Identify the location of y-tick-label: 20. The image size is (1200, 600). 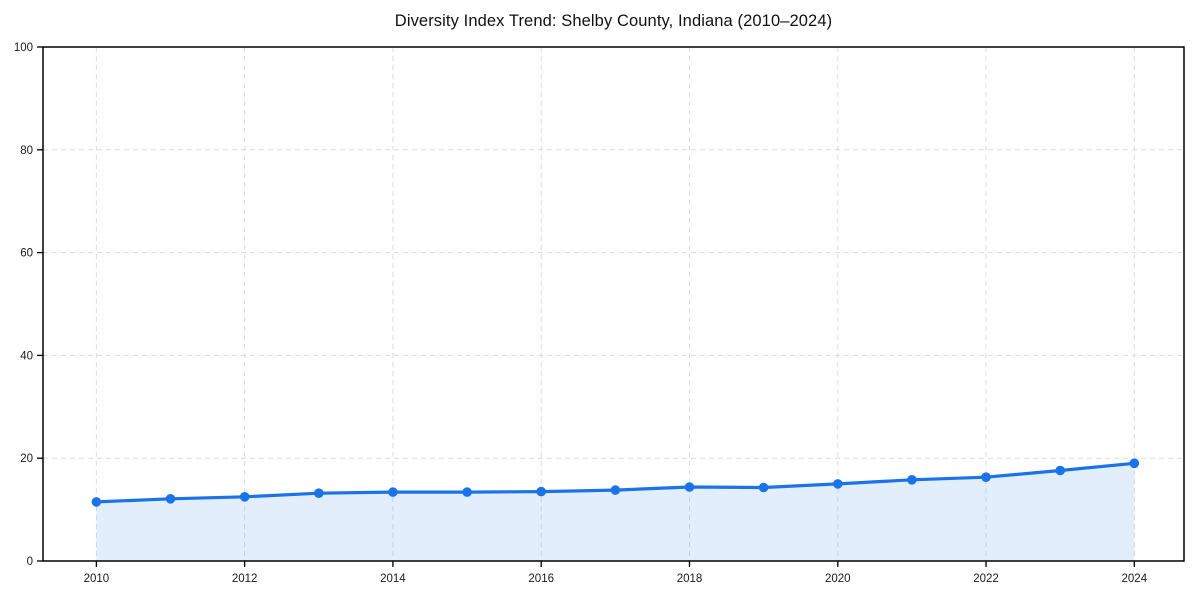
(26, 459).